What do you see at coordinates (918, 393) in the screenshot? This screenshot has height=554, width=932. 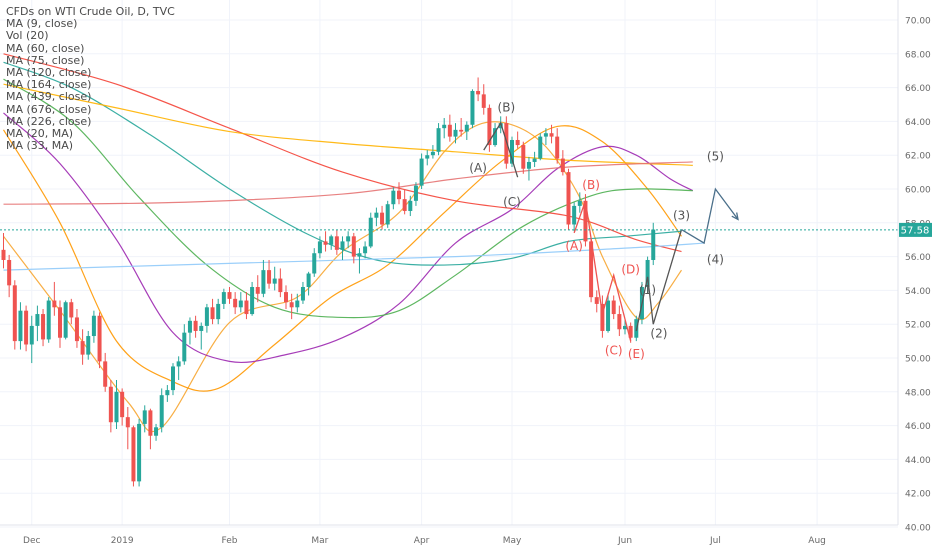 I see `y-tick-label: 48.00` at bounding box center [918, 393].